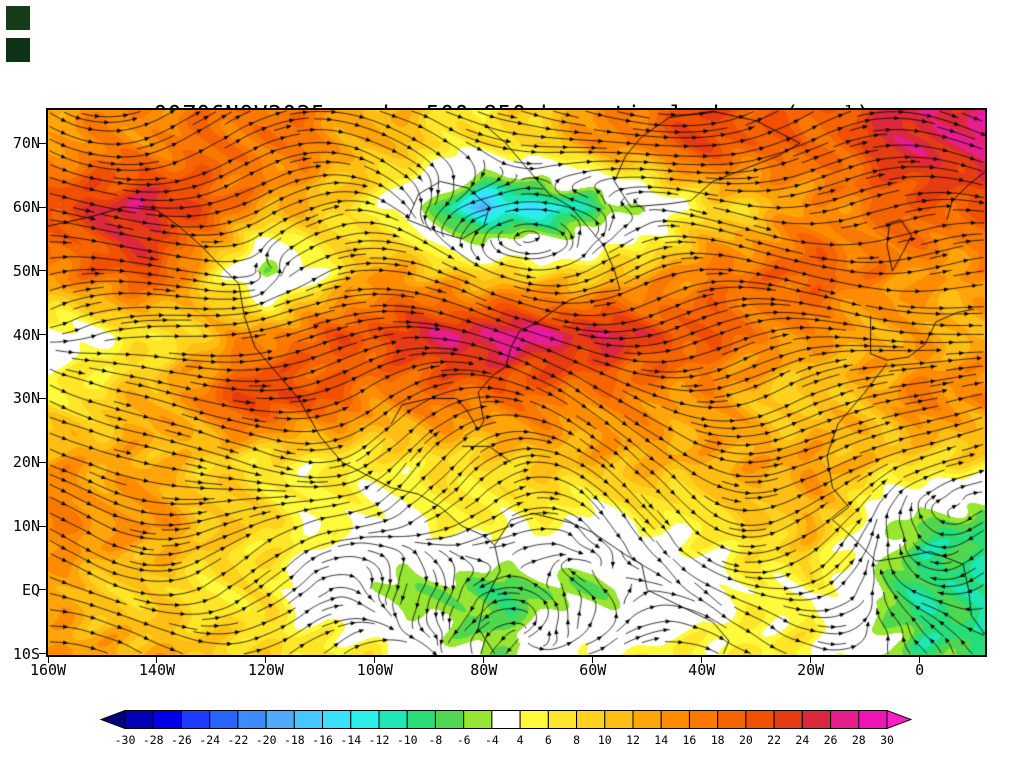 The image size is (1024, 768). What do you see at coordinates (520, 740) in the screenshot?
I see `colorbar-tick-label: 4` at bounding box center [520, 740].